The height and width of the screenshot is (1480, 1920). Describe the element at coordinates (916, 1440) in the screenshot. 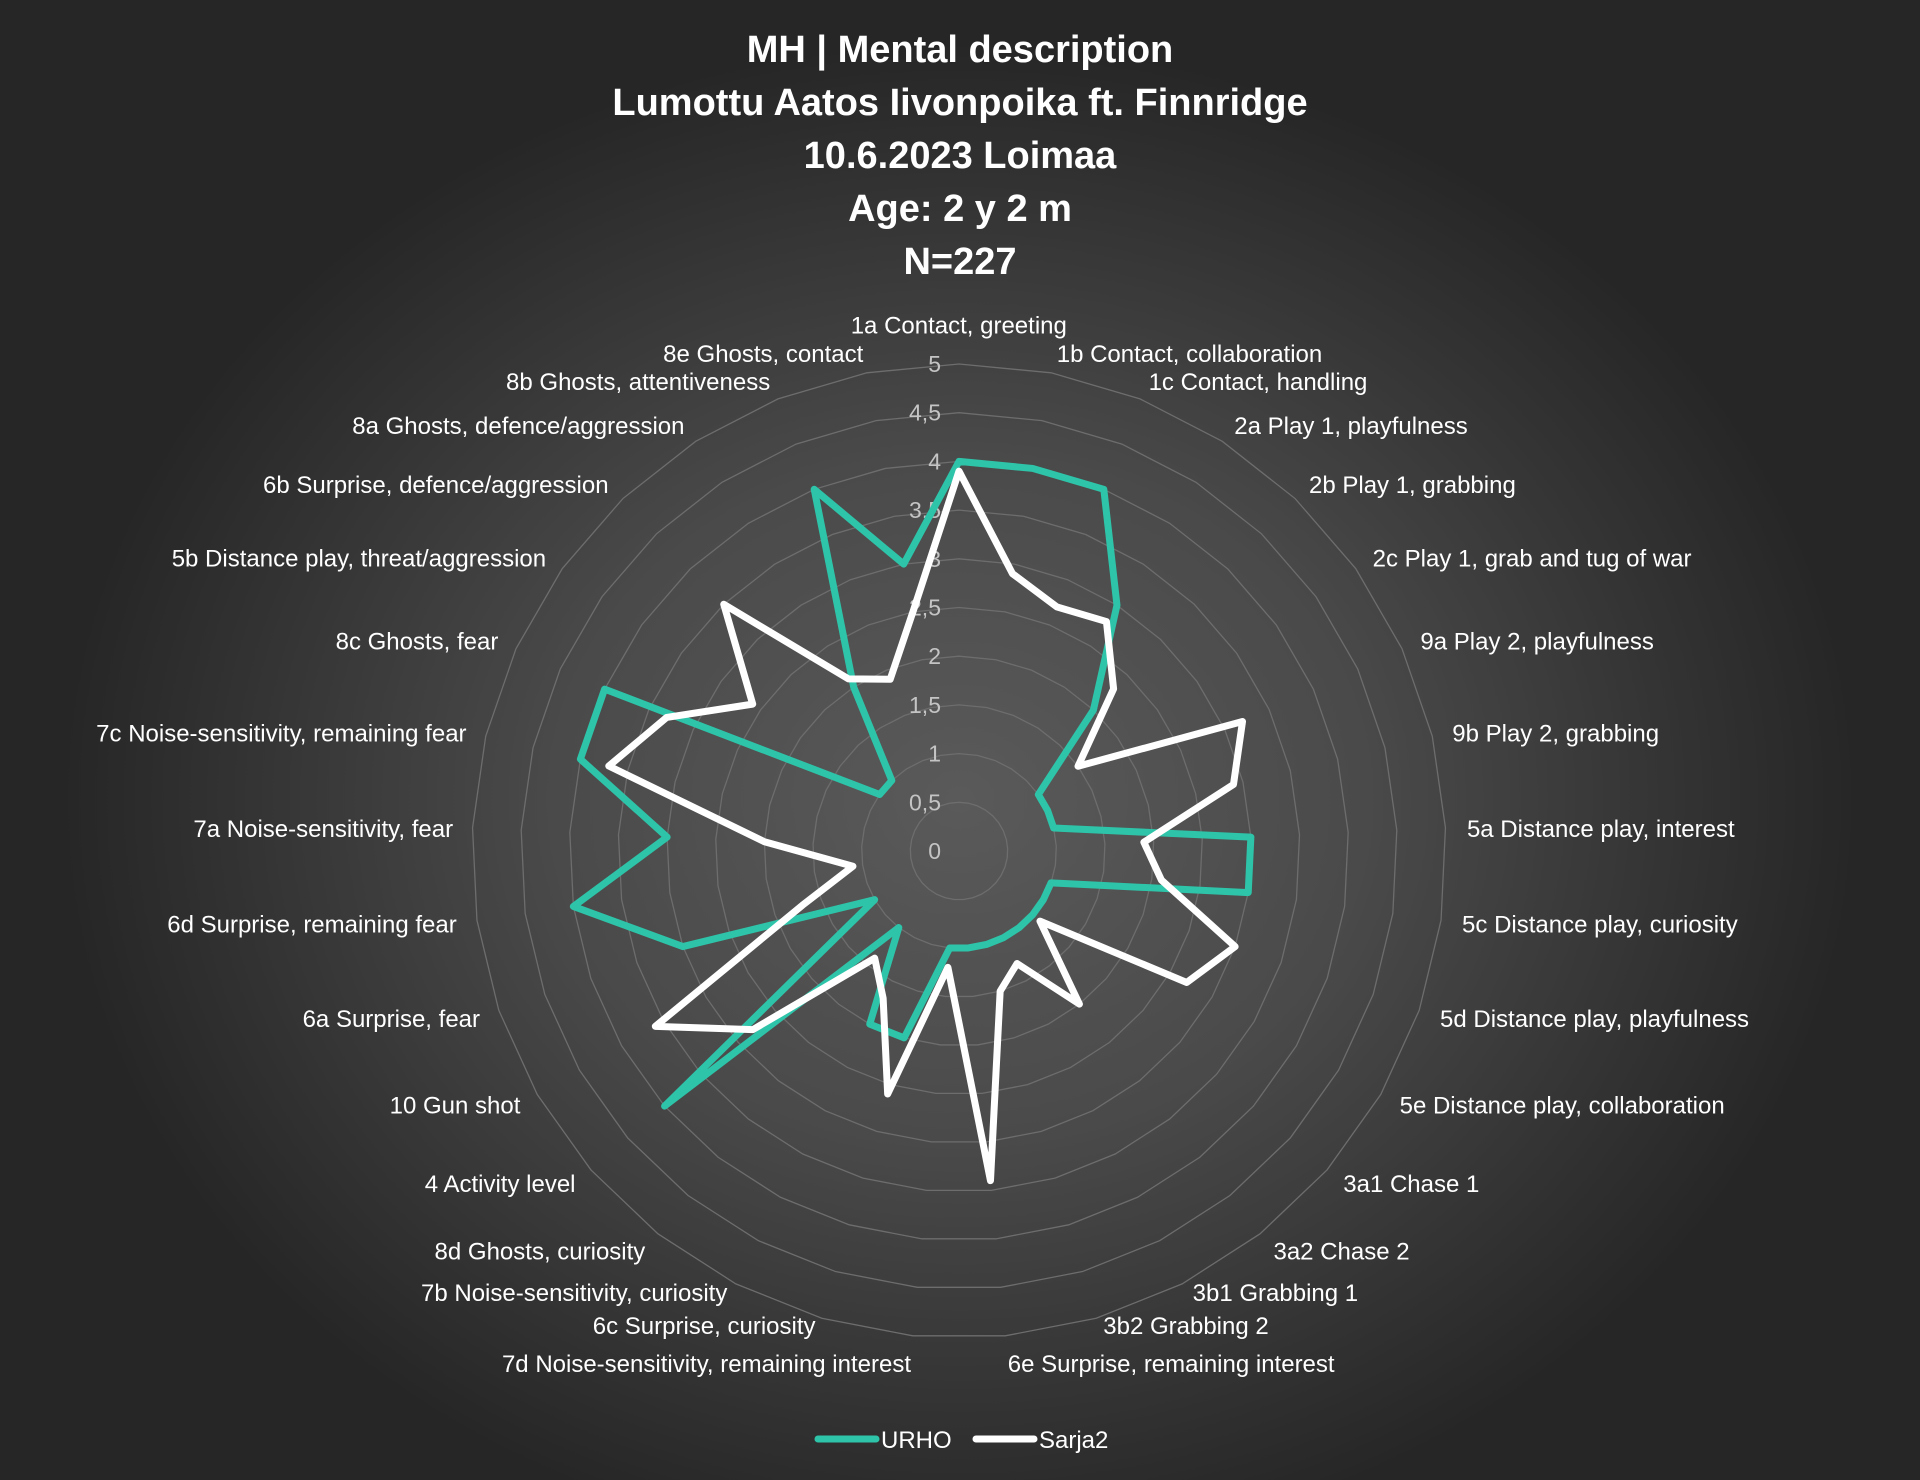

I see `legend-label: URHO` at that location.